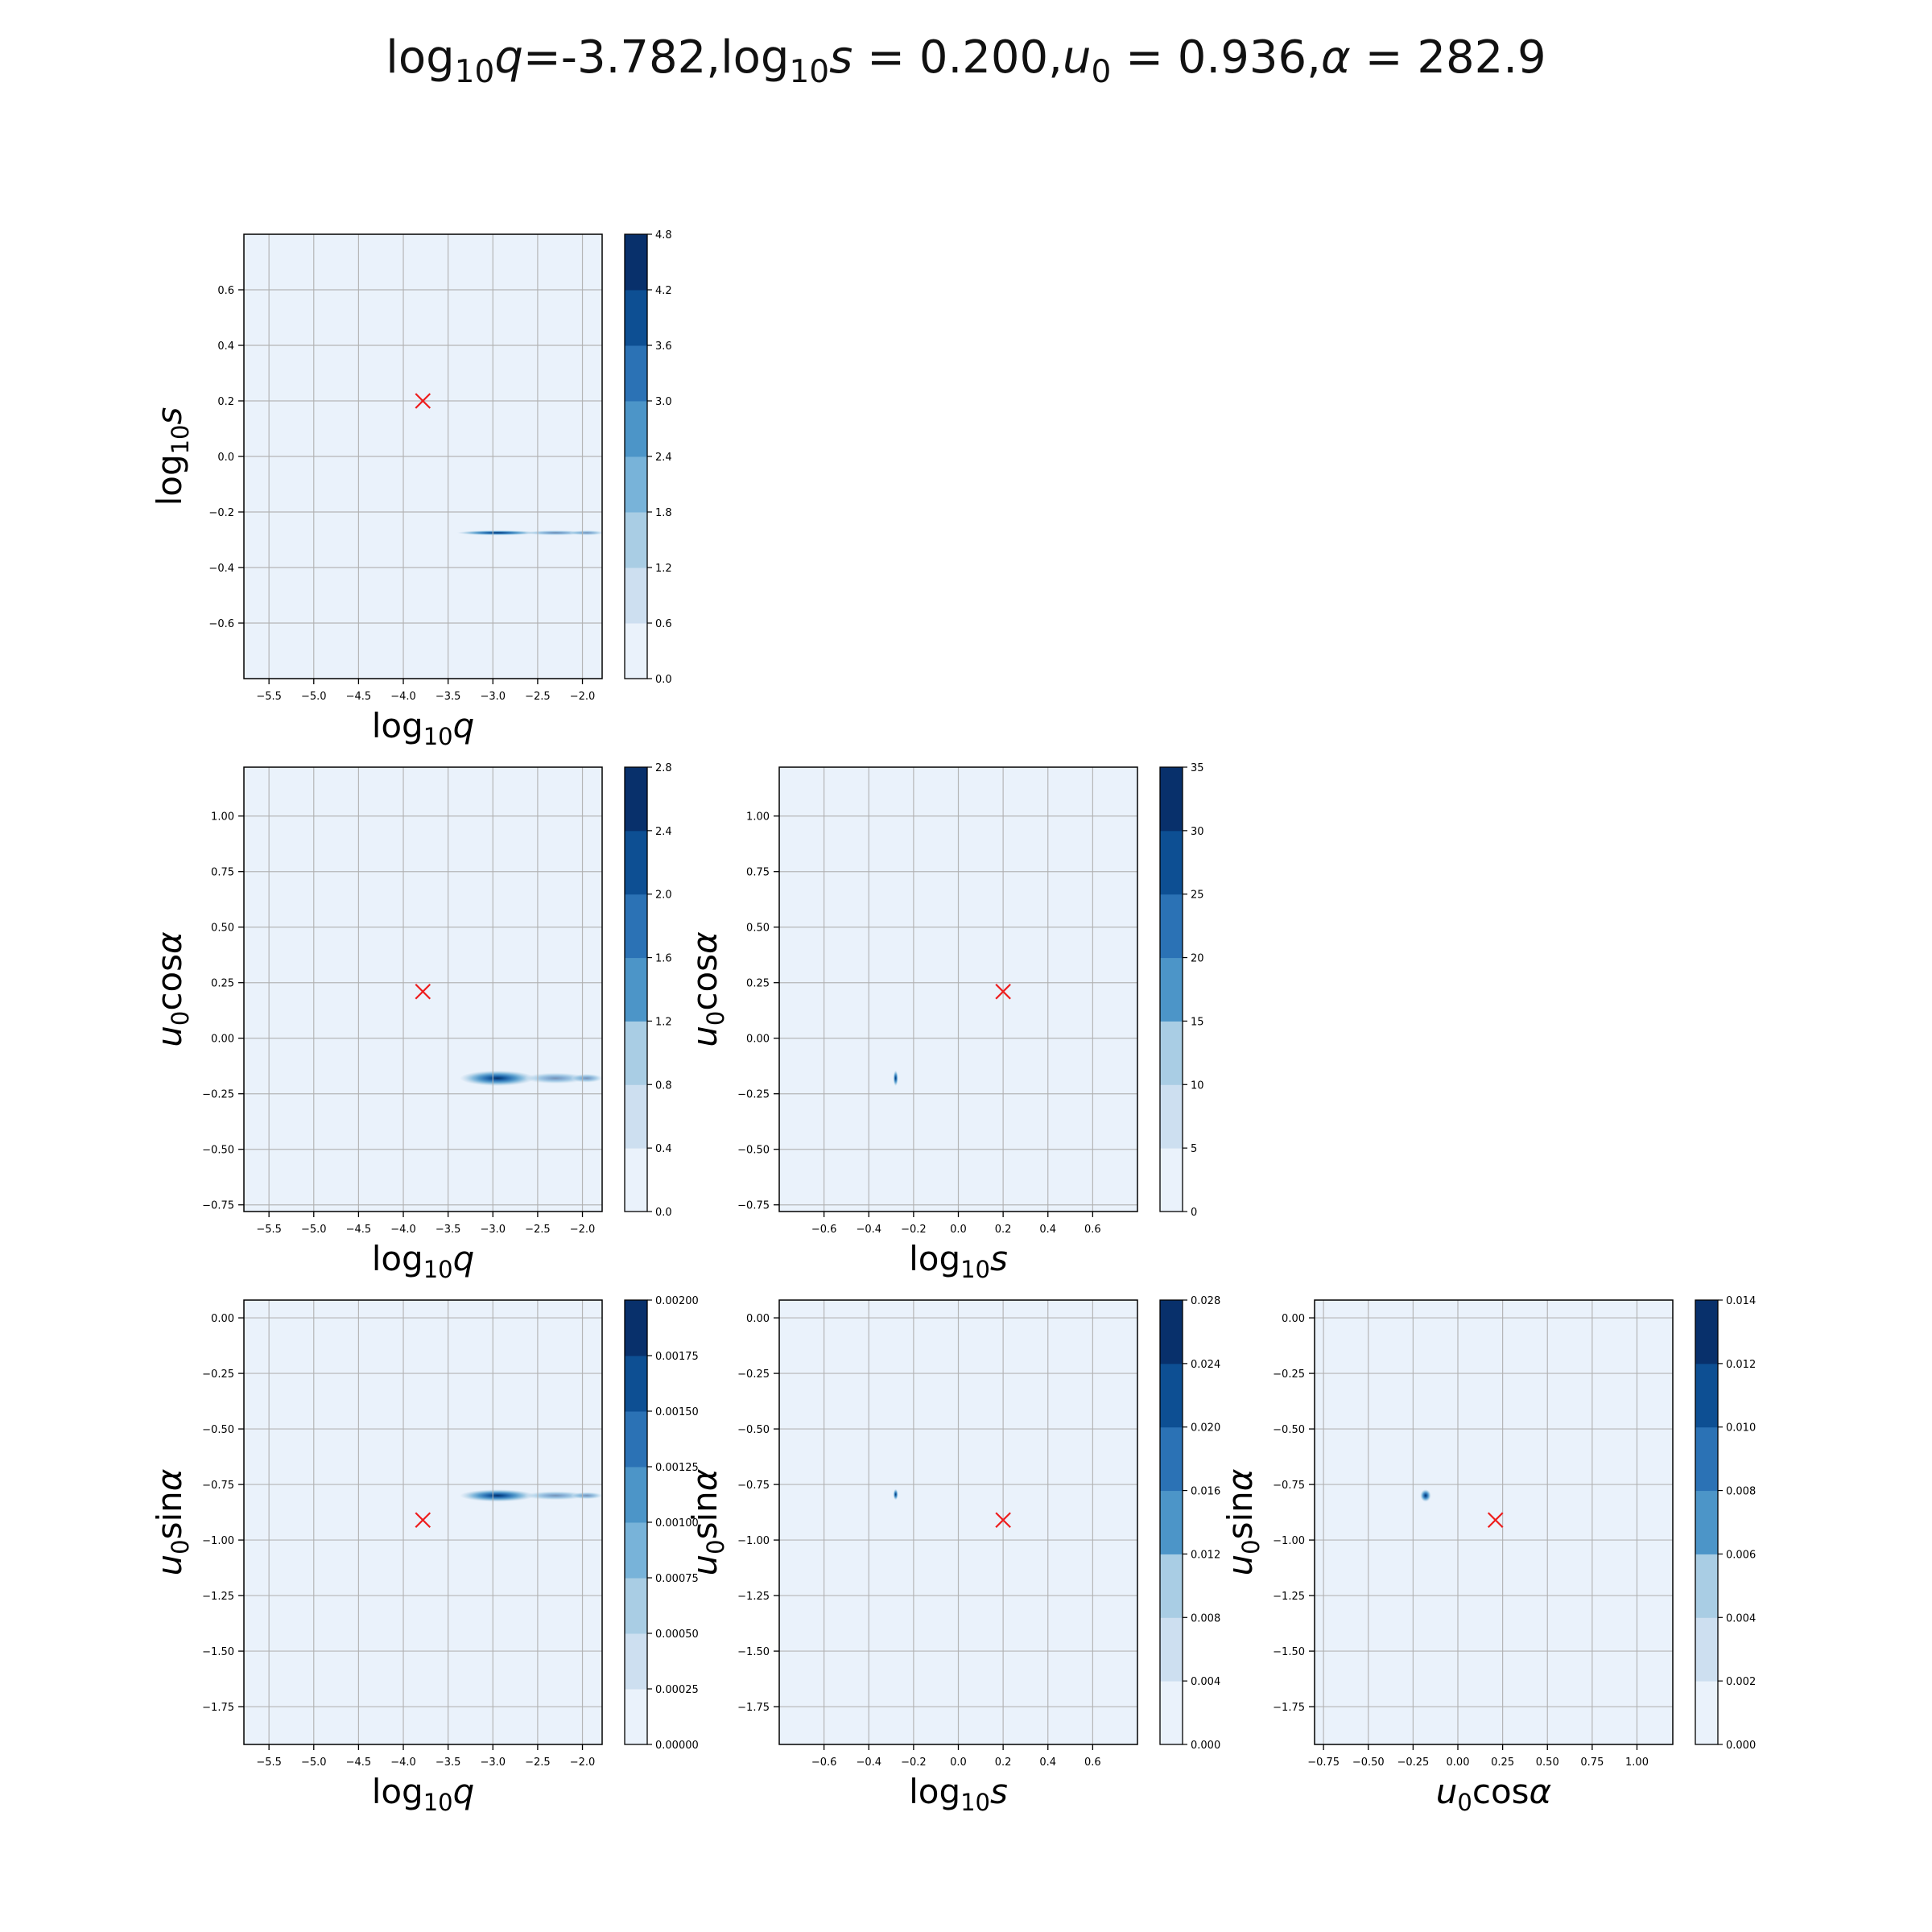  What do you see at coordinates (1205, 1492) in the screenshot?
I see `colorbar-tick-label: 0.016` at bounding box center [1205, 1492].